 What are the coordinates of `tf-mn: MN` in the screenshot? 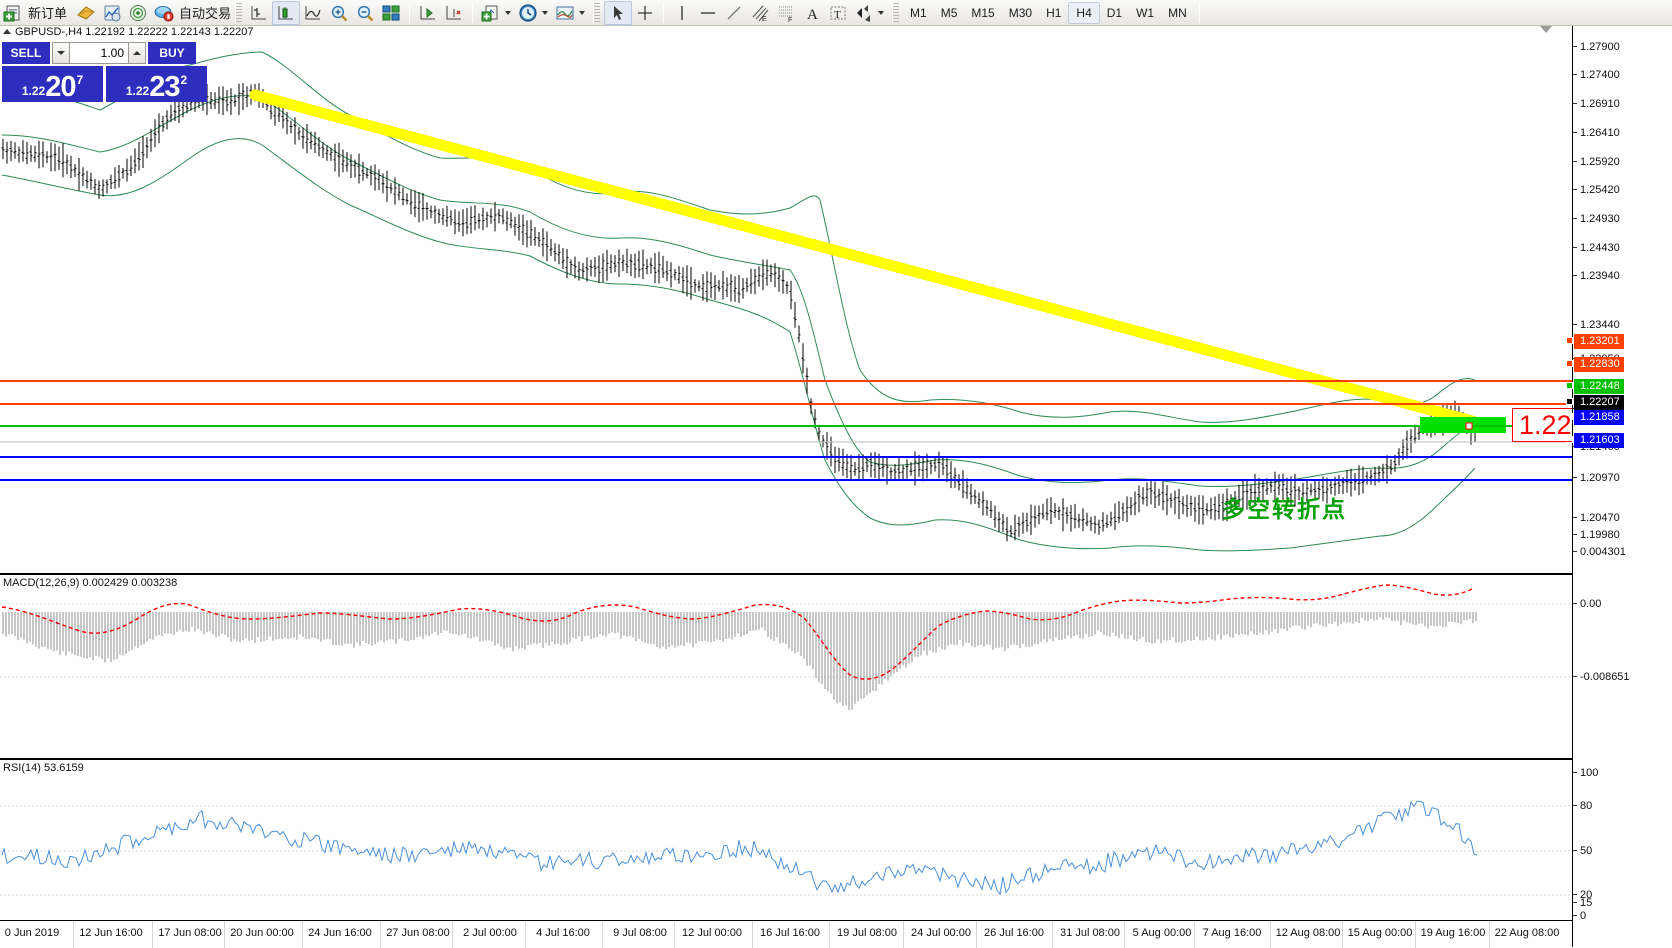 It's located at (1177, 12).